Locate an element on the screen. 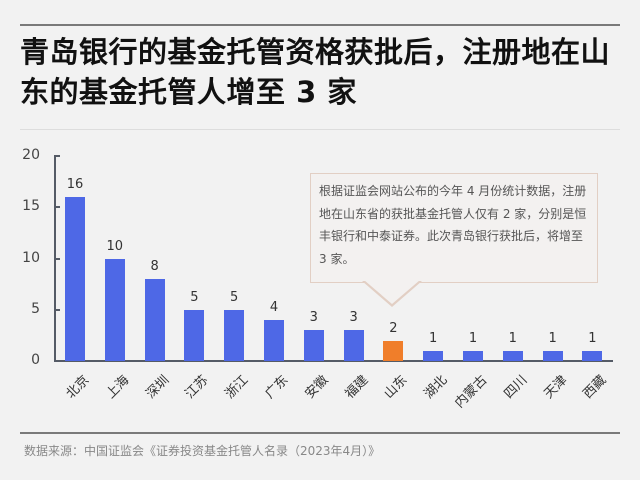  chart-title: 青岛银行的基金托管资格获批后，注册地在山东的基金托管人增至 3 家 is located at coordinates (315, 72).